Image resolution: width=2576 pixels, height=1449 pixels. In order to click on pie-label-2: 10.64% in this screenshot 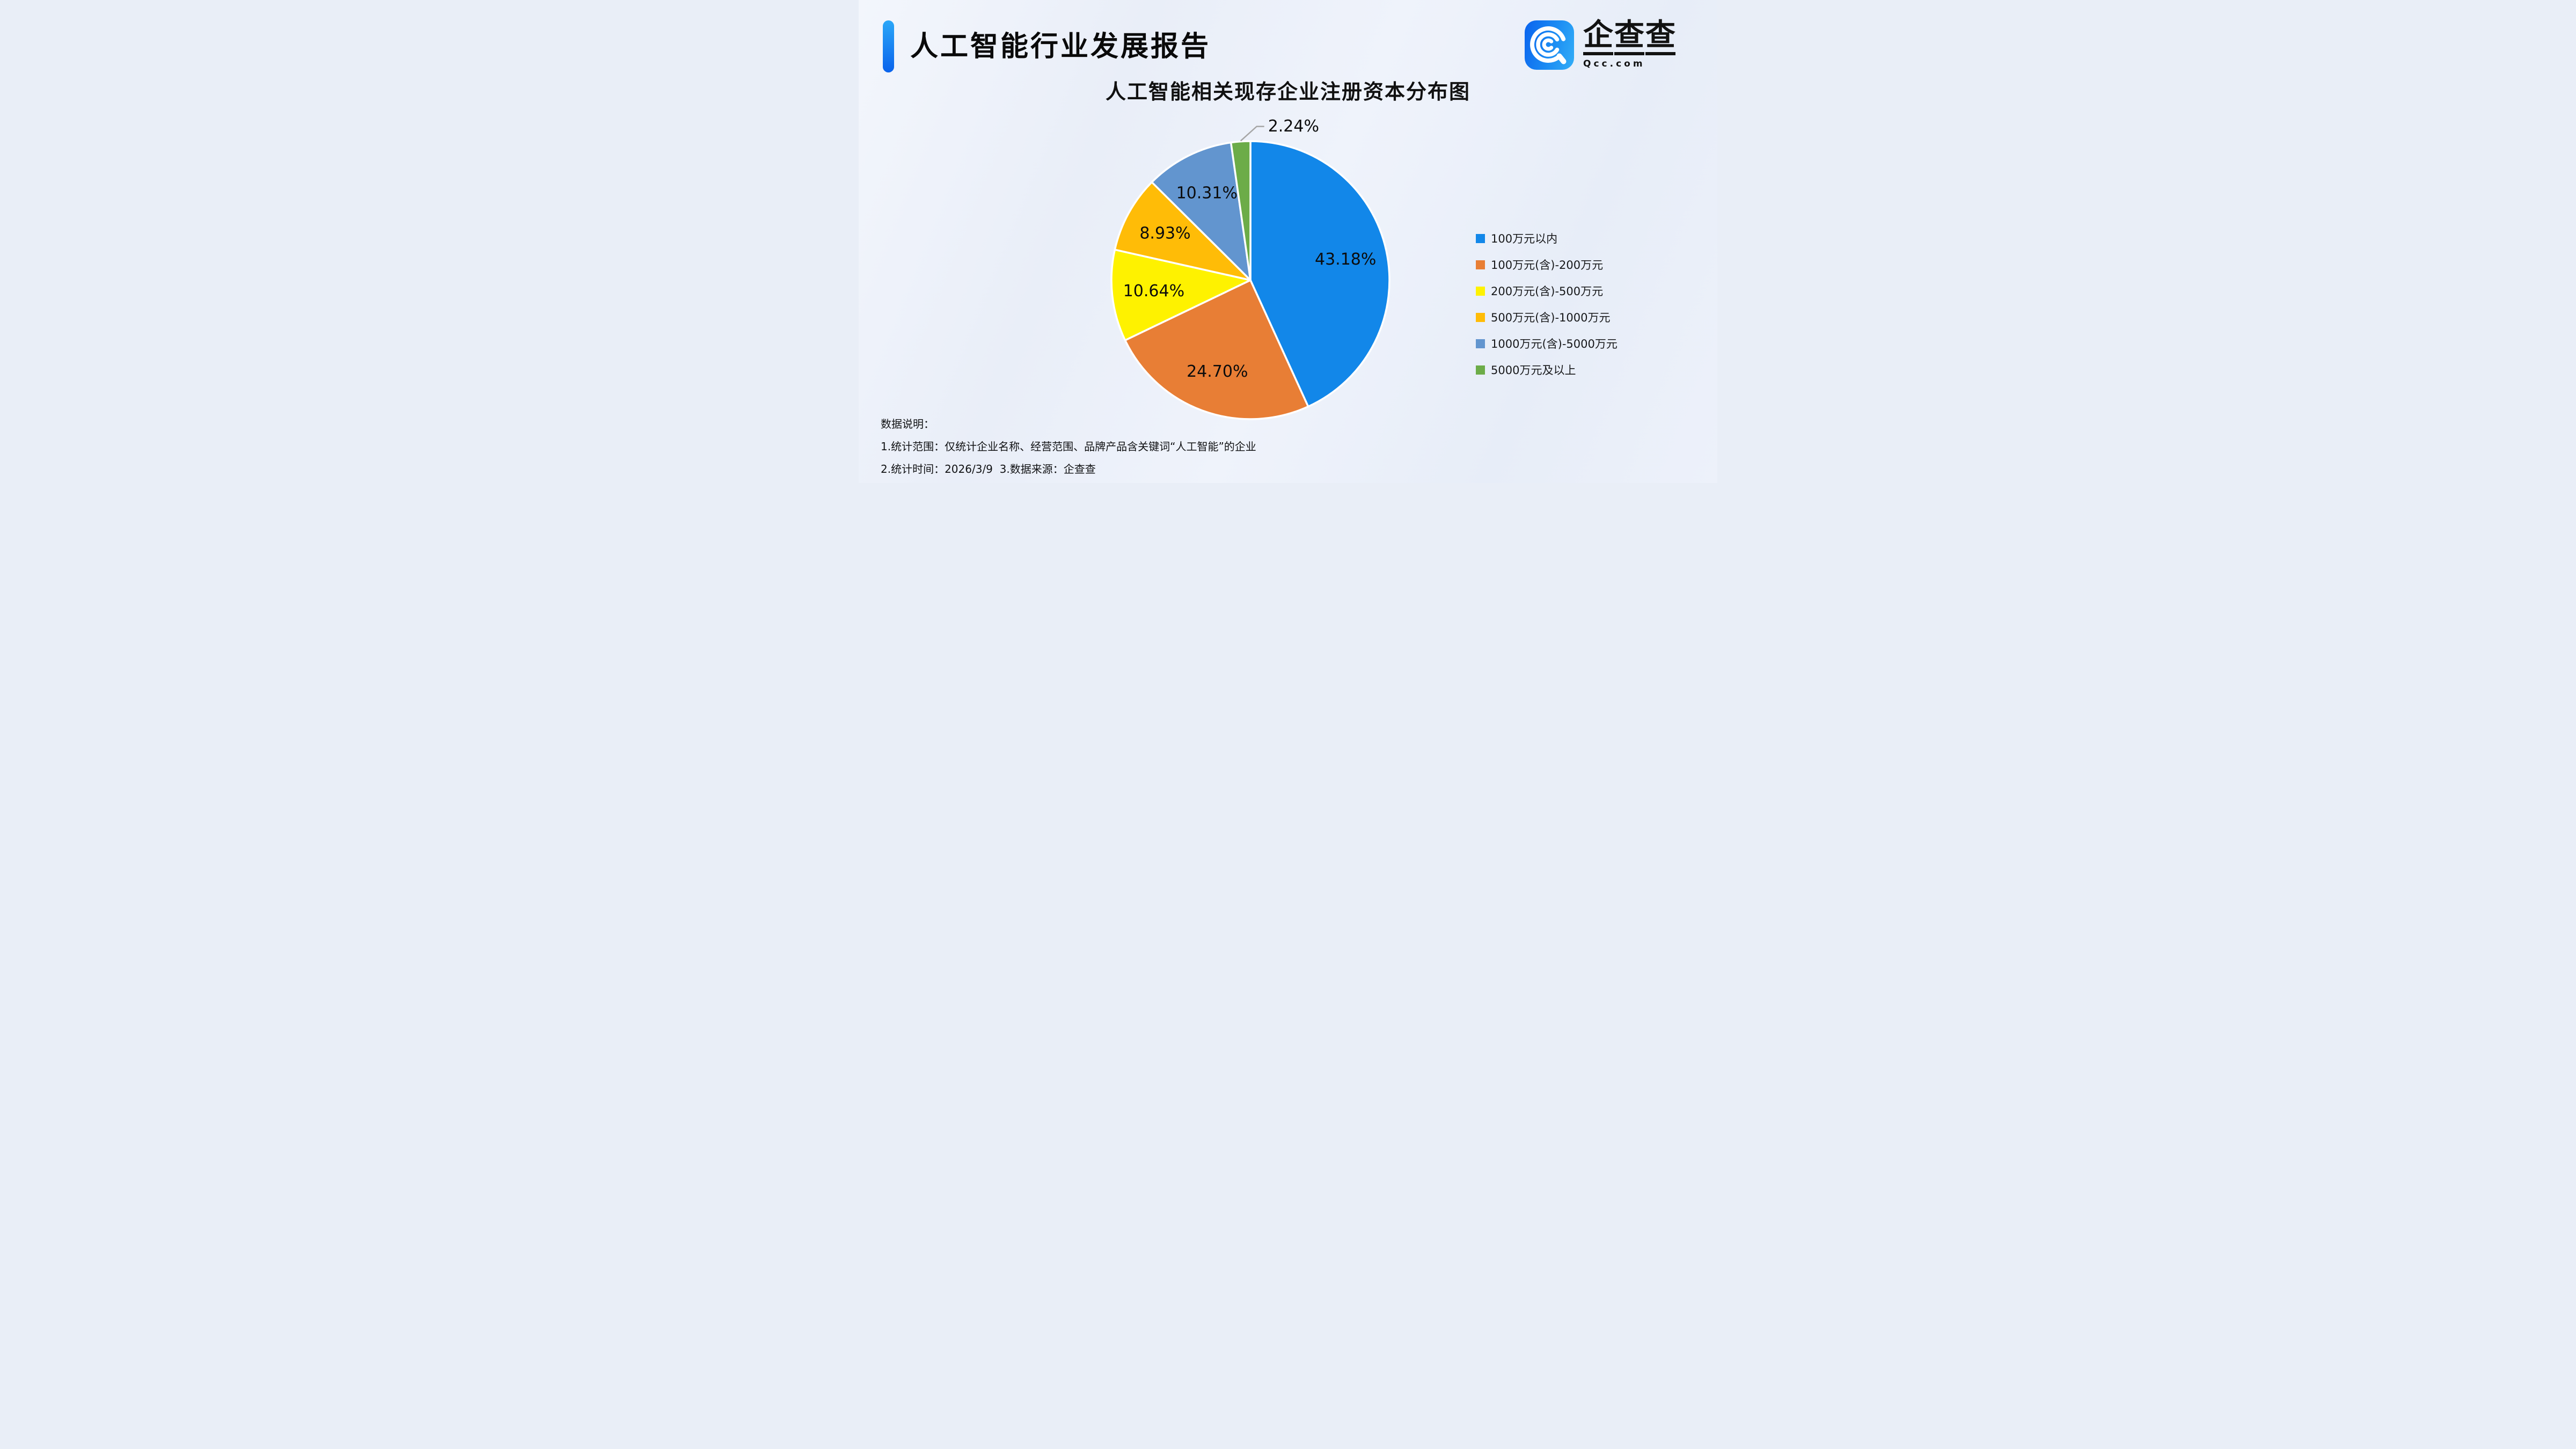, I will do `click(1153, 291)`.